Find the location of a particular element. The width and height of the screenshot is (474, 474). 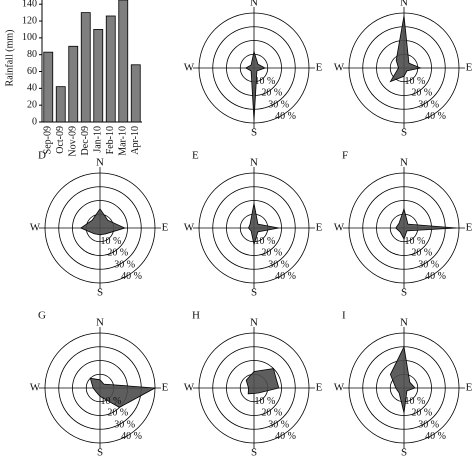

wind-rose: N E S W 10 %20 %30 %40 % G is located at coordinates (99, 384).